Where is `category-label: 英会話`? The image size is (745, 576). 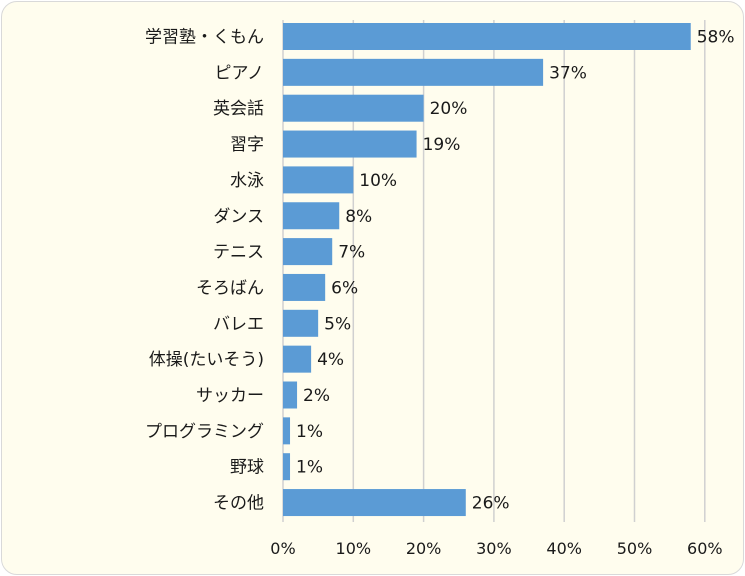
category-label: 英会話 is located at coordinates (238, 109).